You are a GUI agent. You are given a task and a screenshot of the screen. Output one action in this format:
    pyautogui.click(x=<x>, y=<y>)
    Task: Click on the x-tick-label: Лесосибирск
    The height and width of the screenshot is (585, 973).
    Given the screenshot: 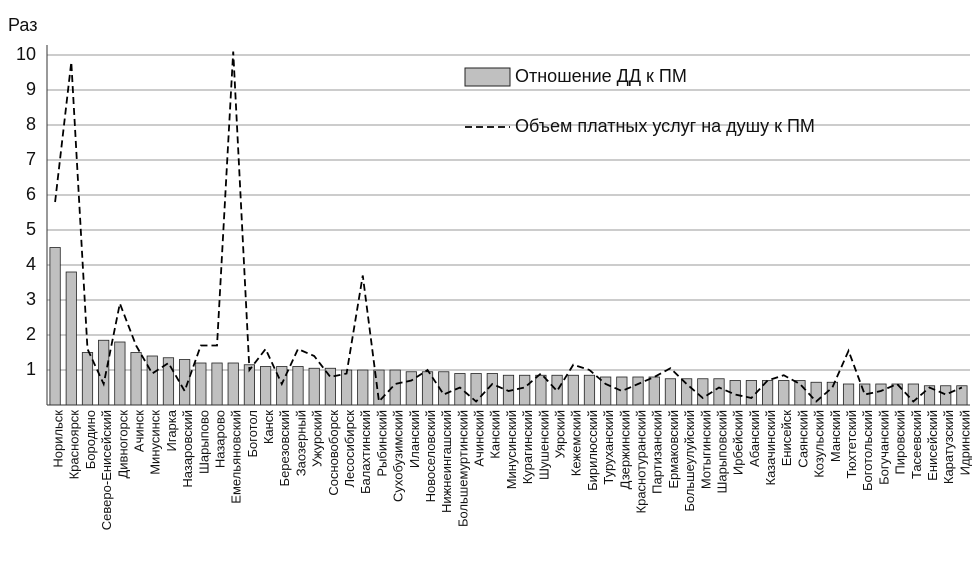 What is the action you would take?
    pyautogui.click(x=349, y=449)
    